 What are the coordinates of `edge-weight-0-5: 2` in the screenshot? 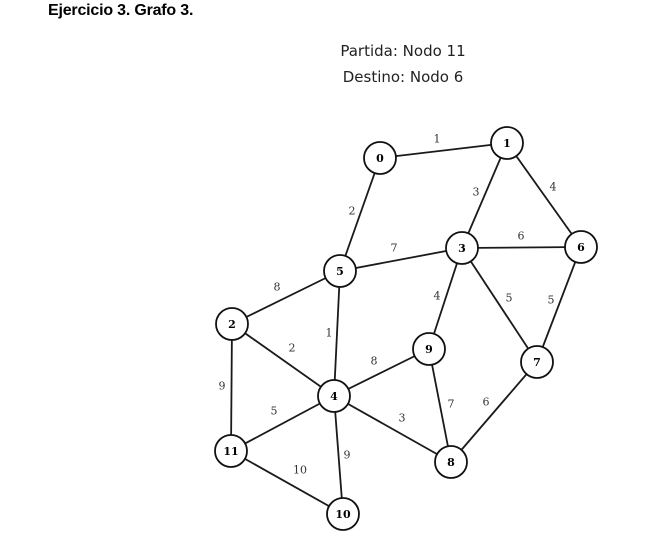 It's located at (352, 211).